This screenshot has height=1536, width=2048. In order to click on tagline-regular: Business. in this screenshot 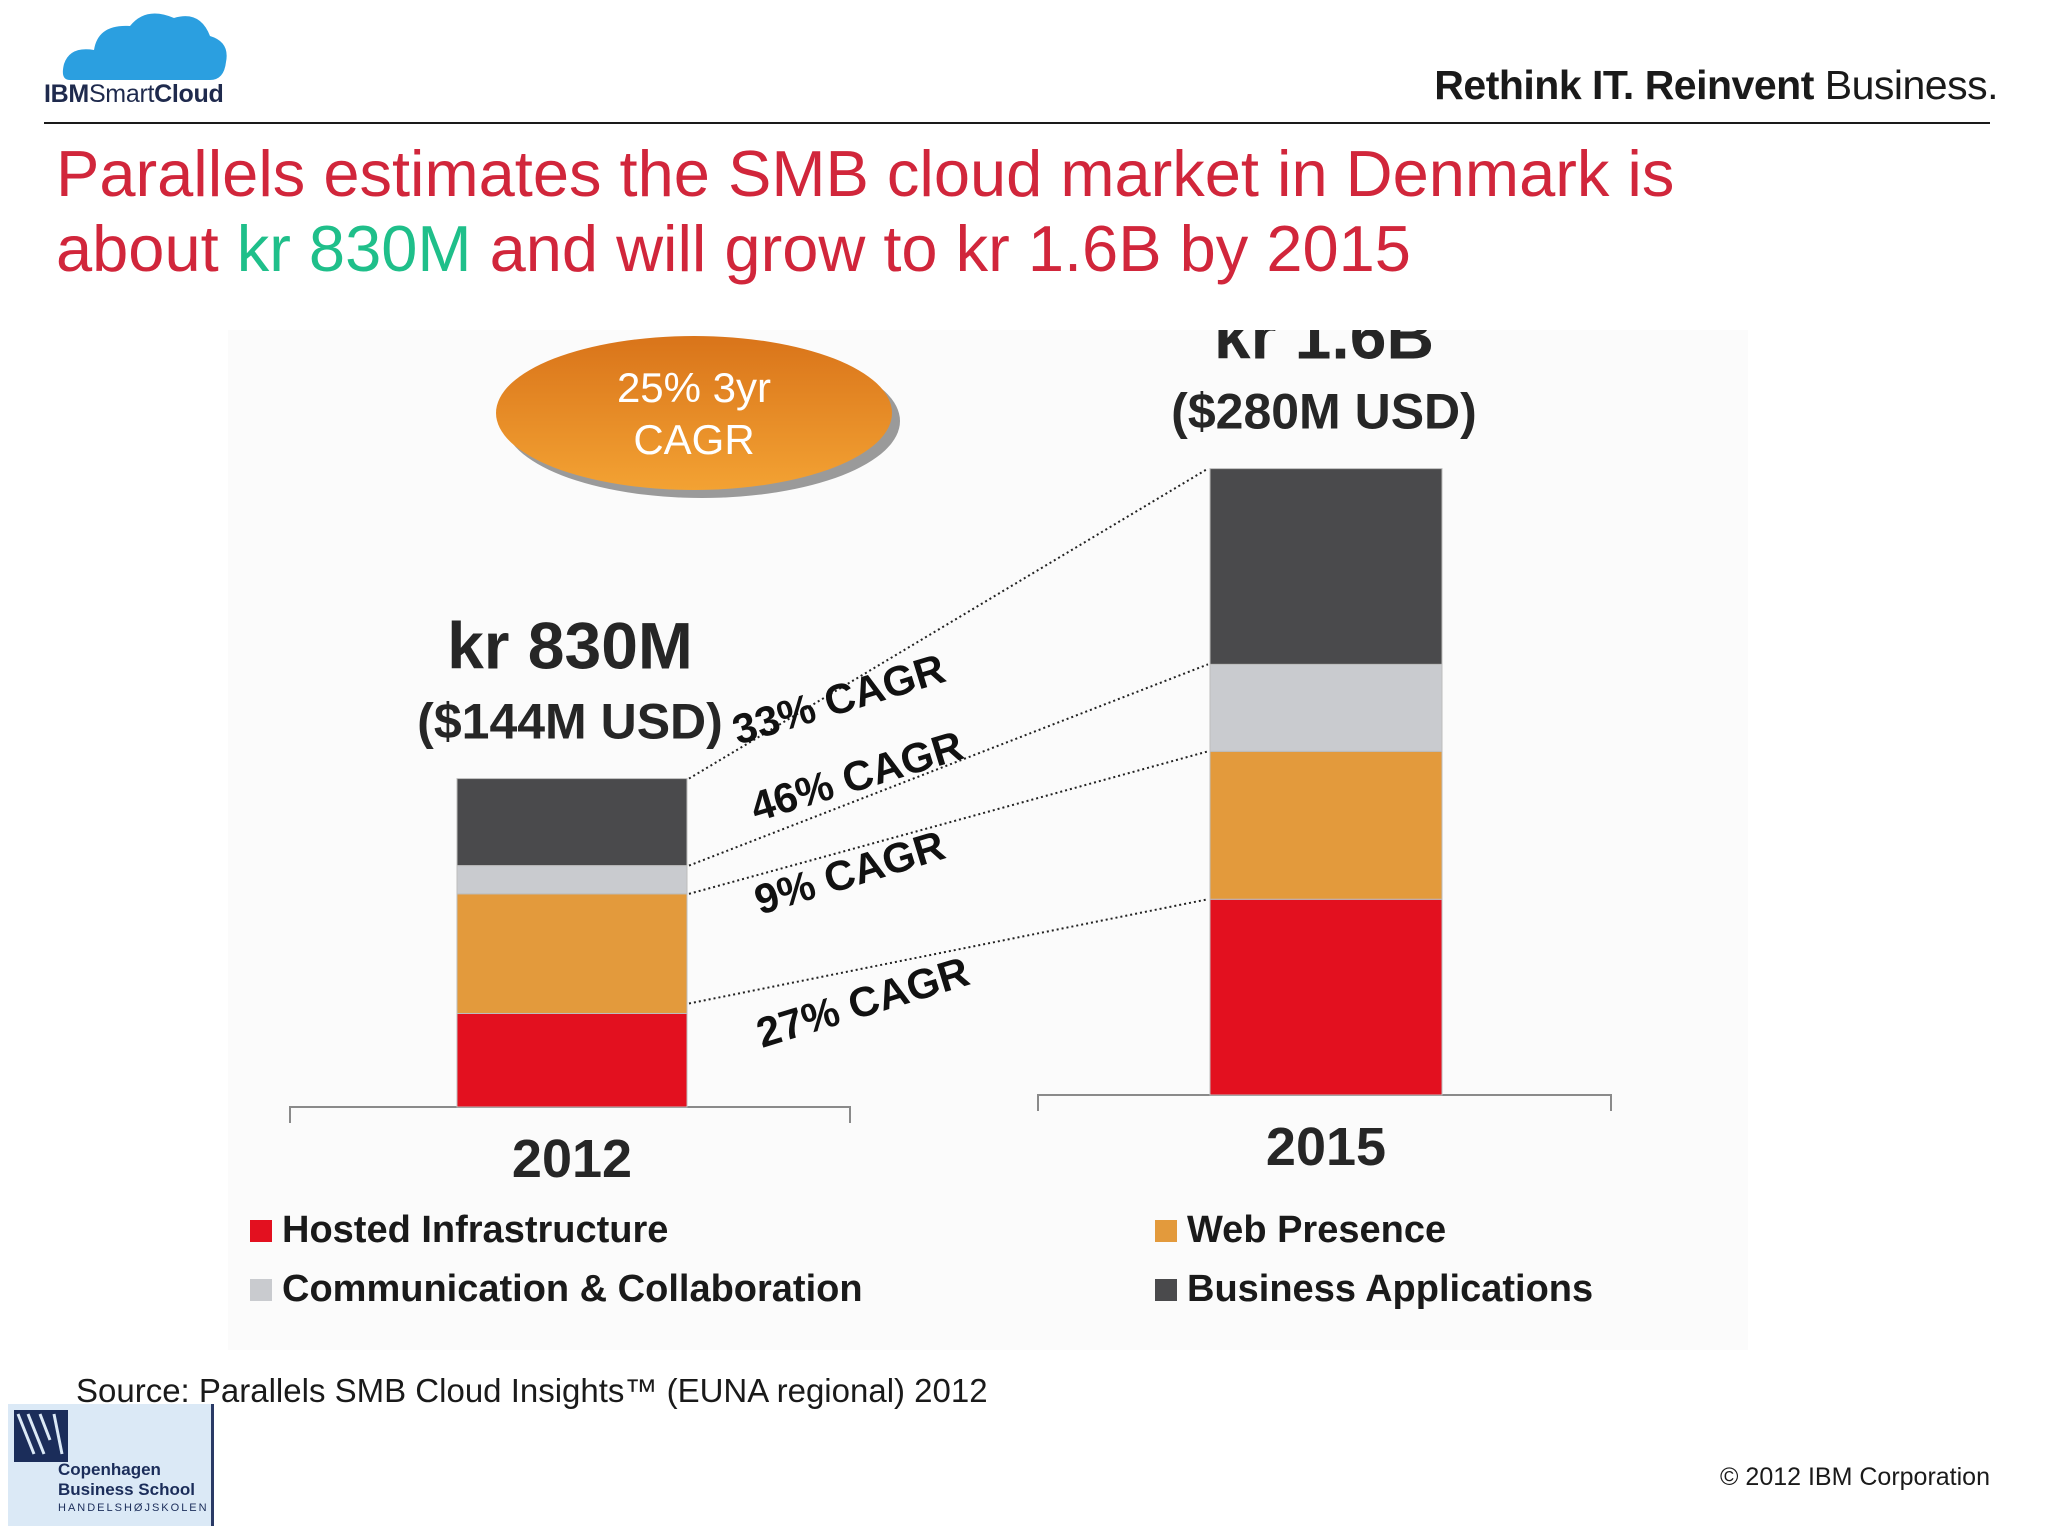, I will do `click(1906, 85)`.